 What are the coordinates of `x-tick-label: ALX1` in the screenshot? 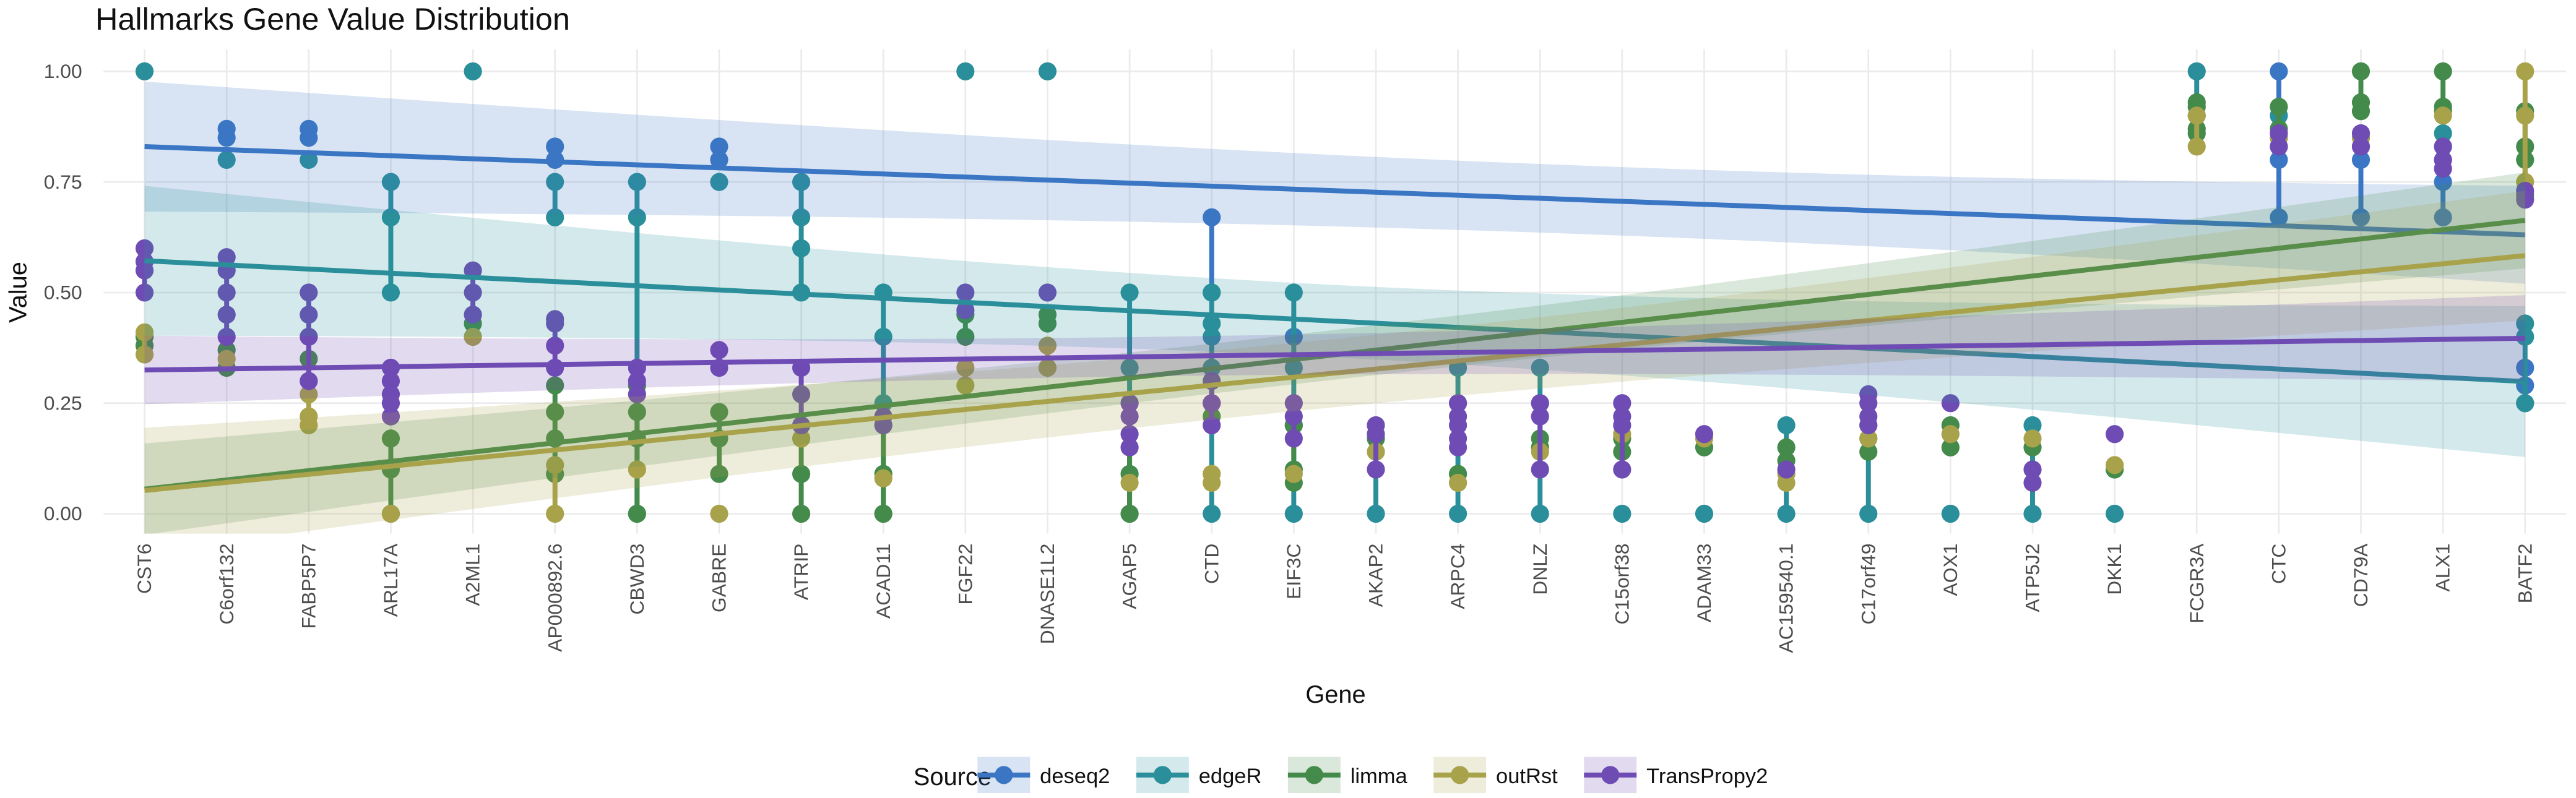 It's located at (2443, 568).